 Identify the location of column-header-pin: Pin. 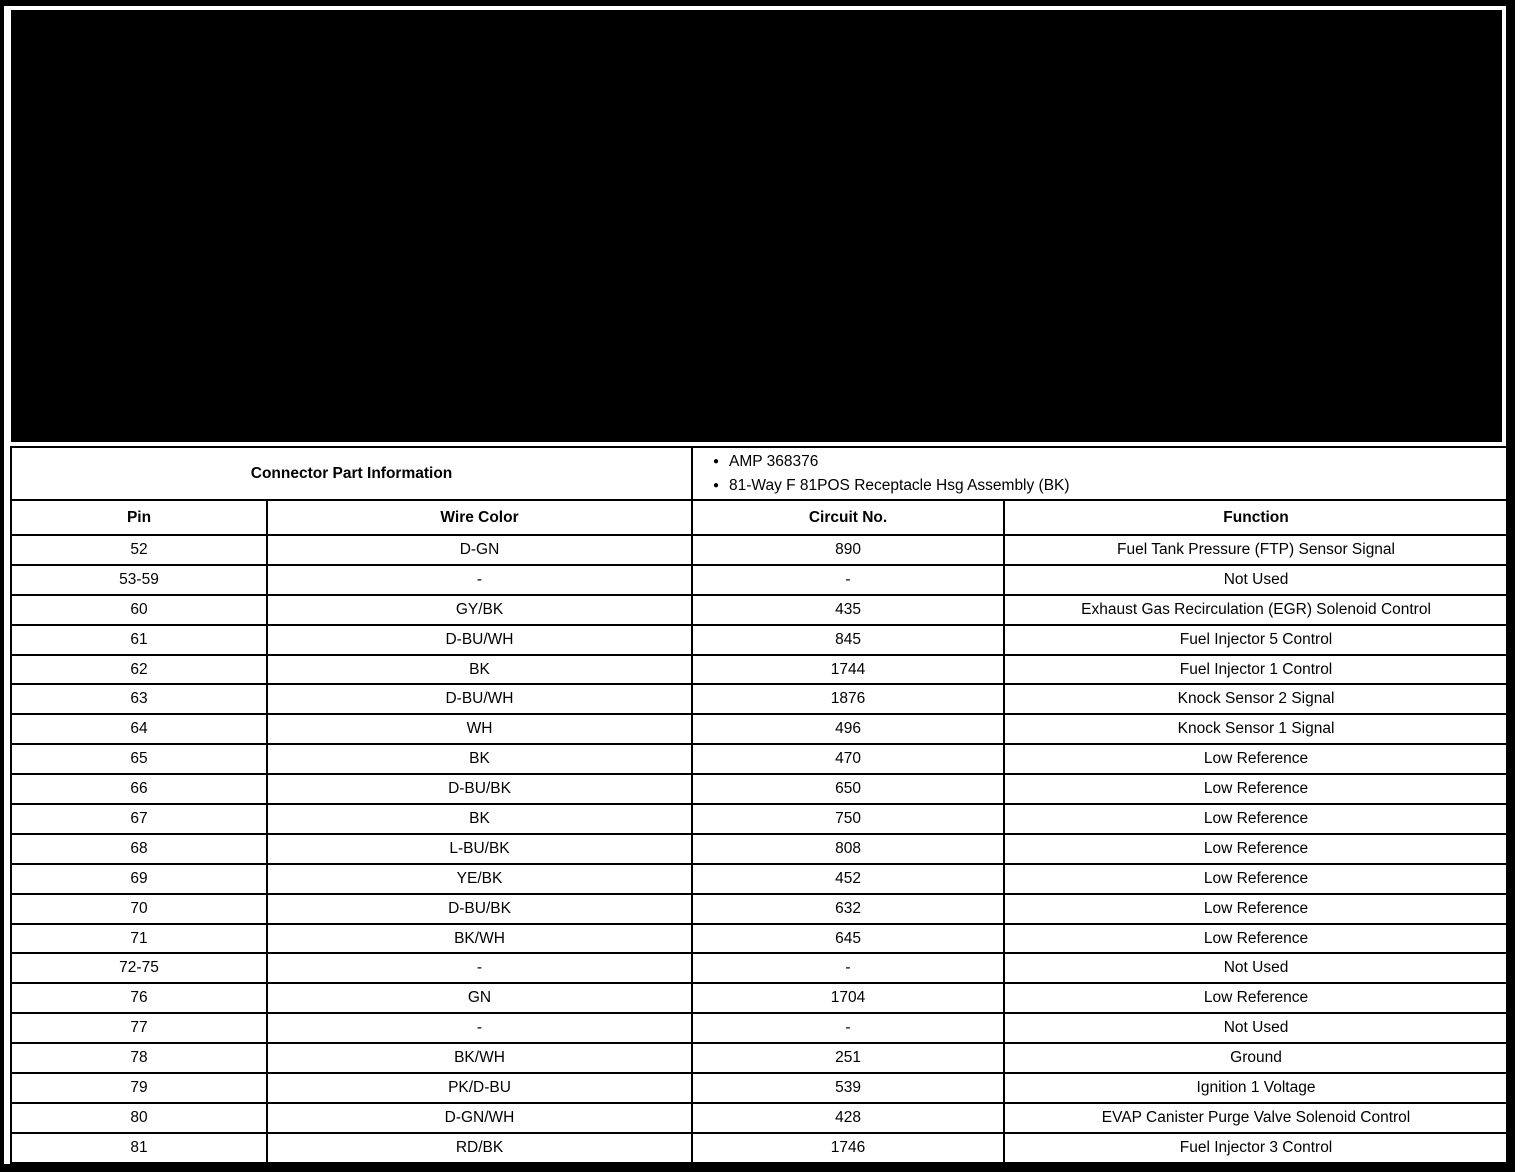
(139, 517).